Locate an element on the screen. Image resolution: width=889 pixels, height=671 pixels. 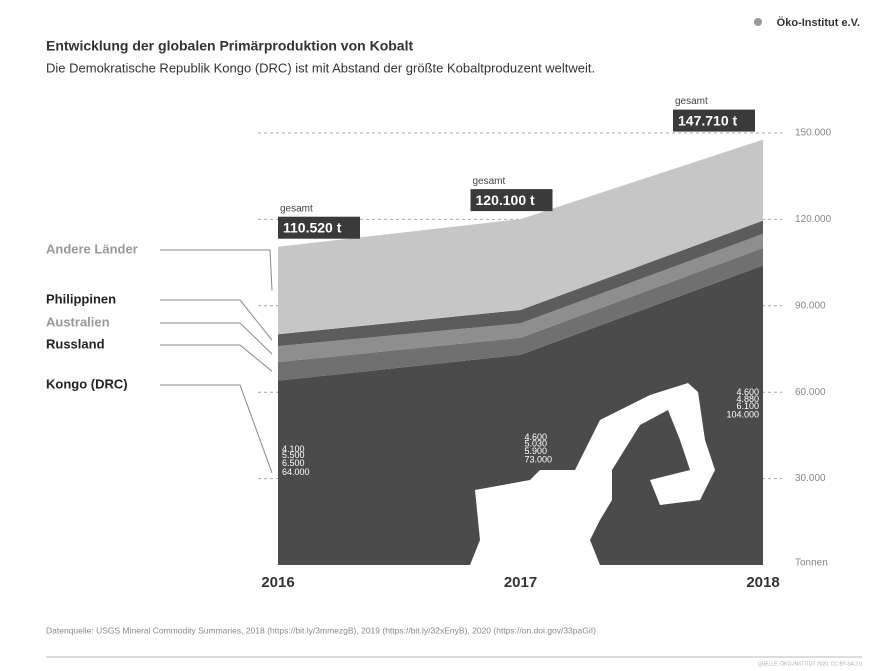
x-tick-label: 2017 is located at coordinates (520, 582).